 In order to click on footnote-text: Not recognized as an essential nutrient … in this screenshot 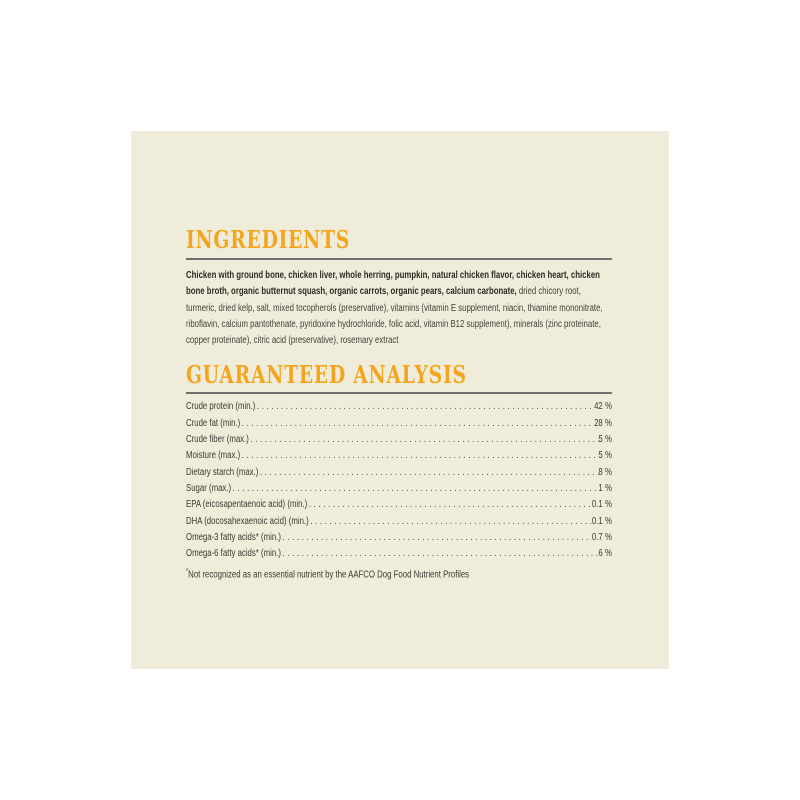, I will do `click(329, 575)`.